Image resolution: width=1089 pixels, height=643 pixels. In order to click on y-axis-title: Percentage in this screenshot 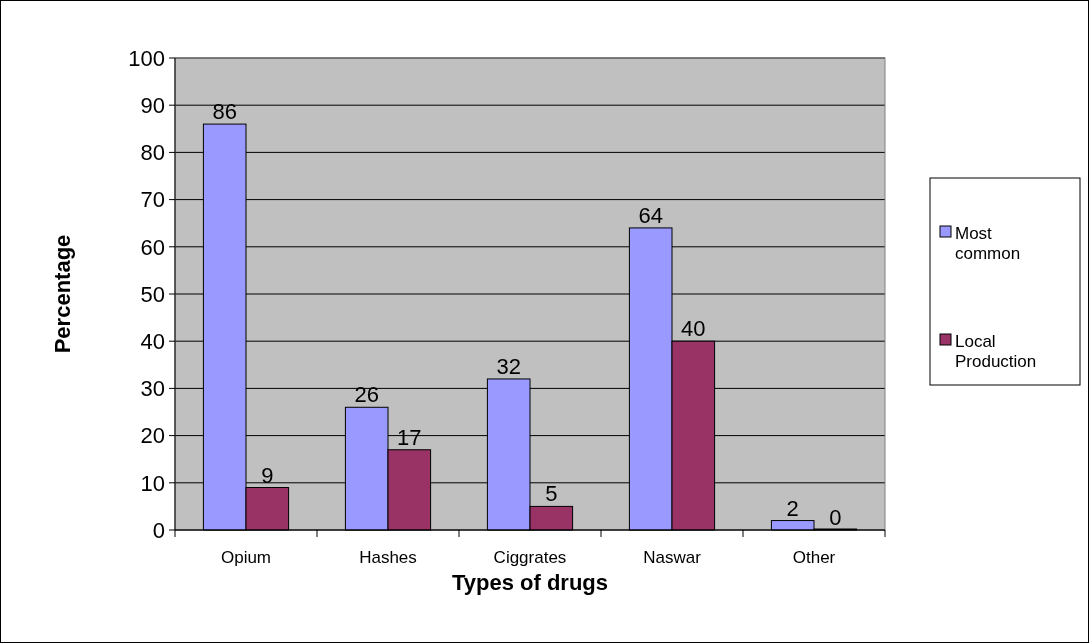, I will do `click(62, 294)`.